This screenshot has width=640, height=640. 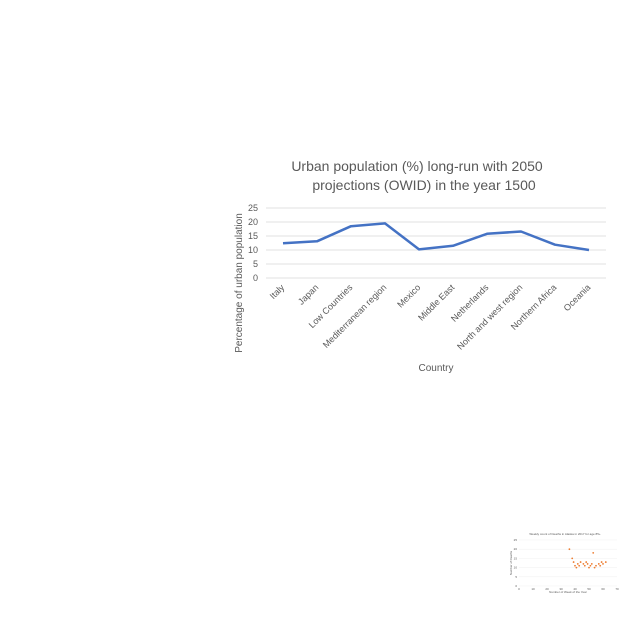 I want to click on x-axis-label: Country, so click(x=435, y=368).